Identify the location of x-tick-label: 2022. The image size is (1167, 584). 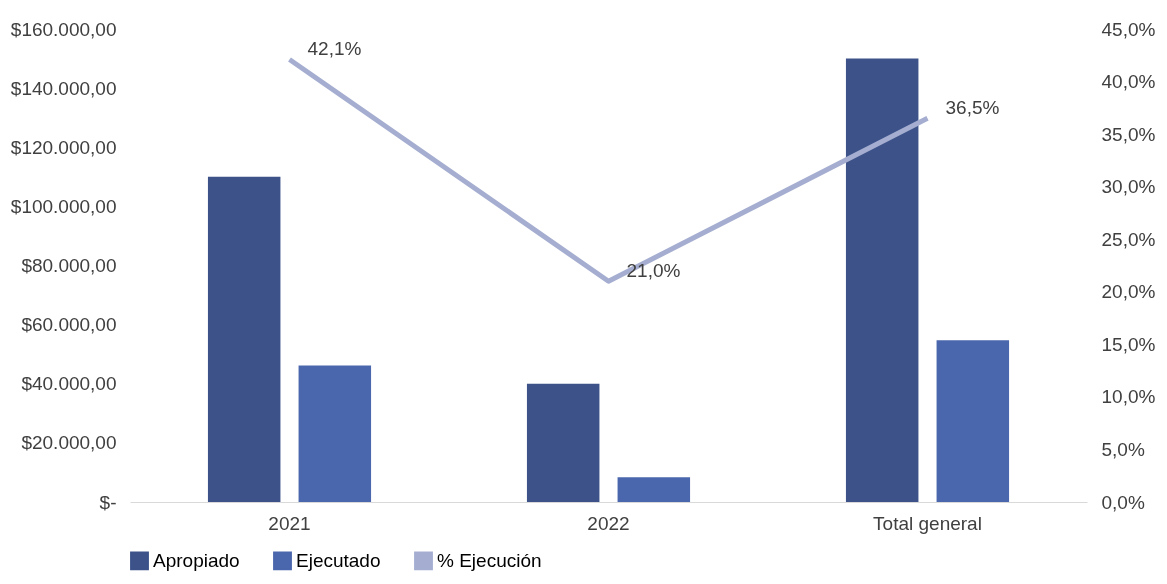
(608, 523).